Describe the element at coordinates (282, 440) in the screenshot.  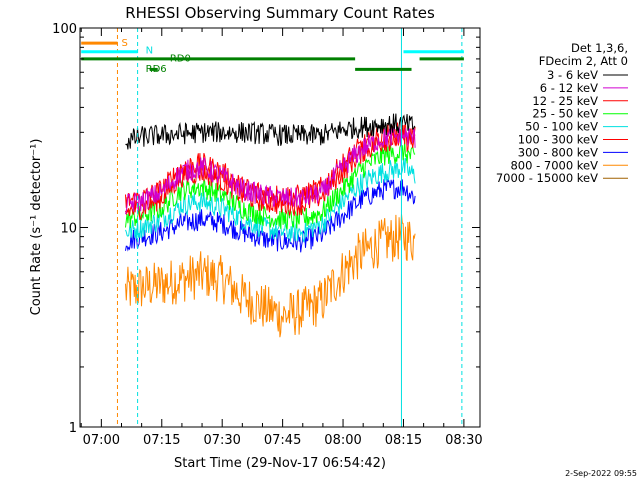
I see `x-tick-label: 07:45` at that location.